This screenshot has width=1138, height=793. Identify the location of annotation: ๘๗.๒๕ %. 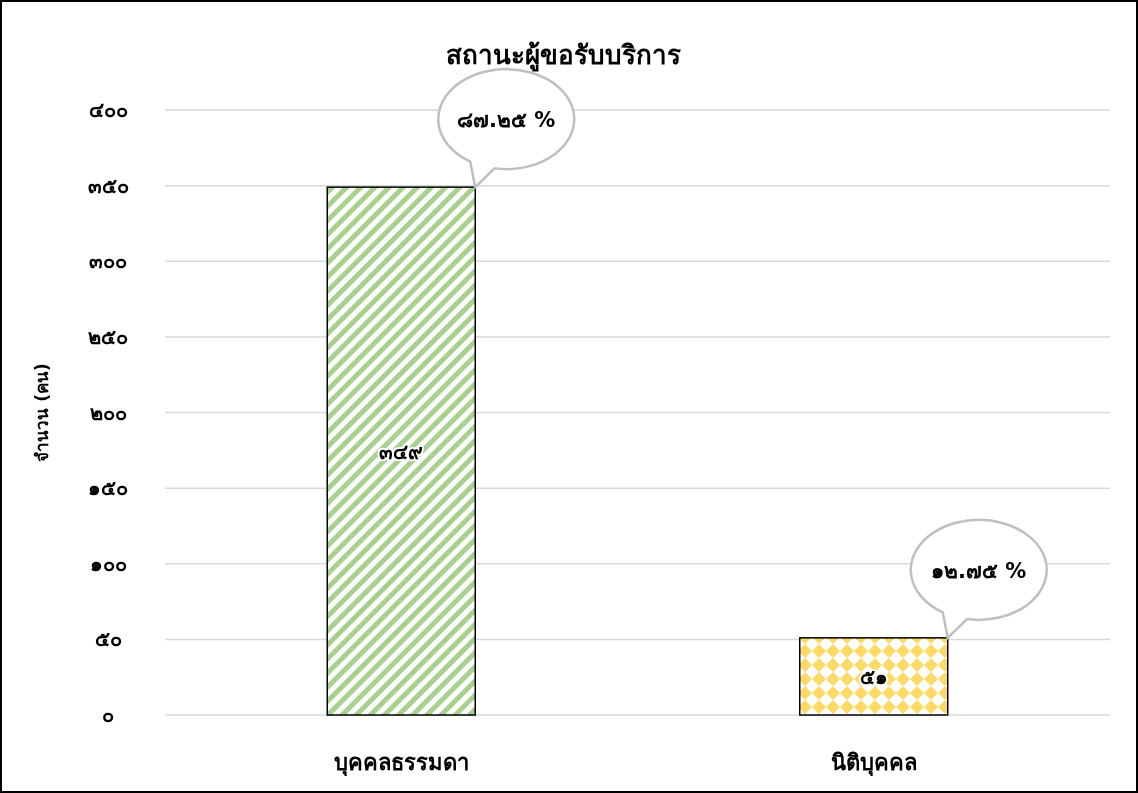
(506, 120).